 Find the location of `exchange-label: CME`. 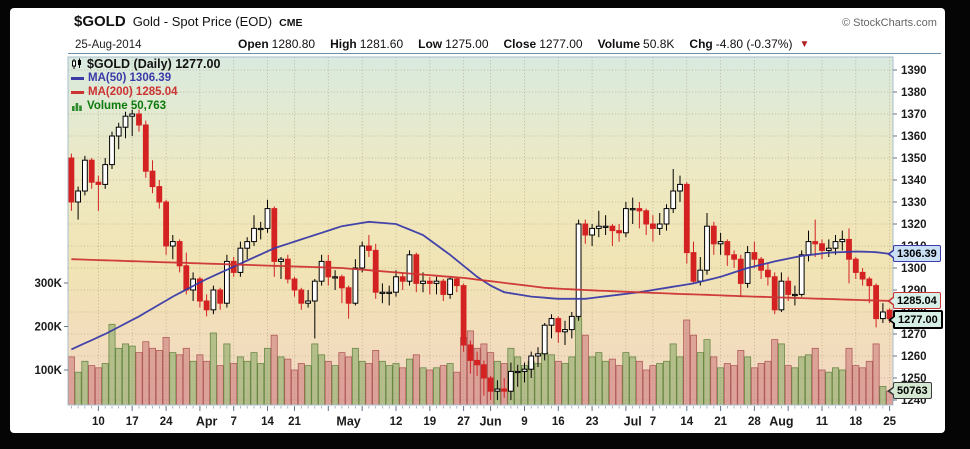

exchange-label: CME is located at coordinates (291, 23).